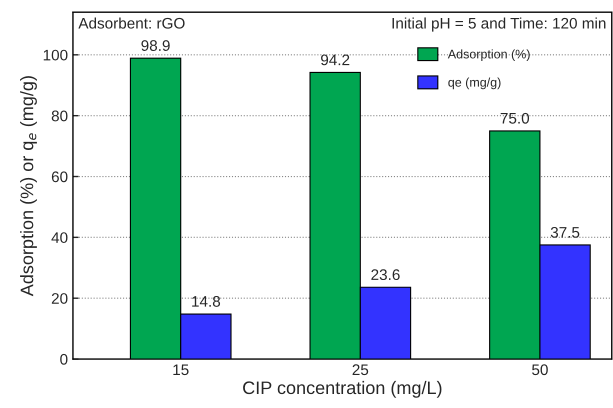 The height and width of the screenshot is (408, 613). I want to click on x-tick-label: 50, so click(540, 370).